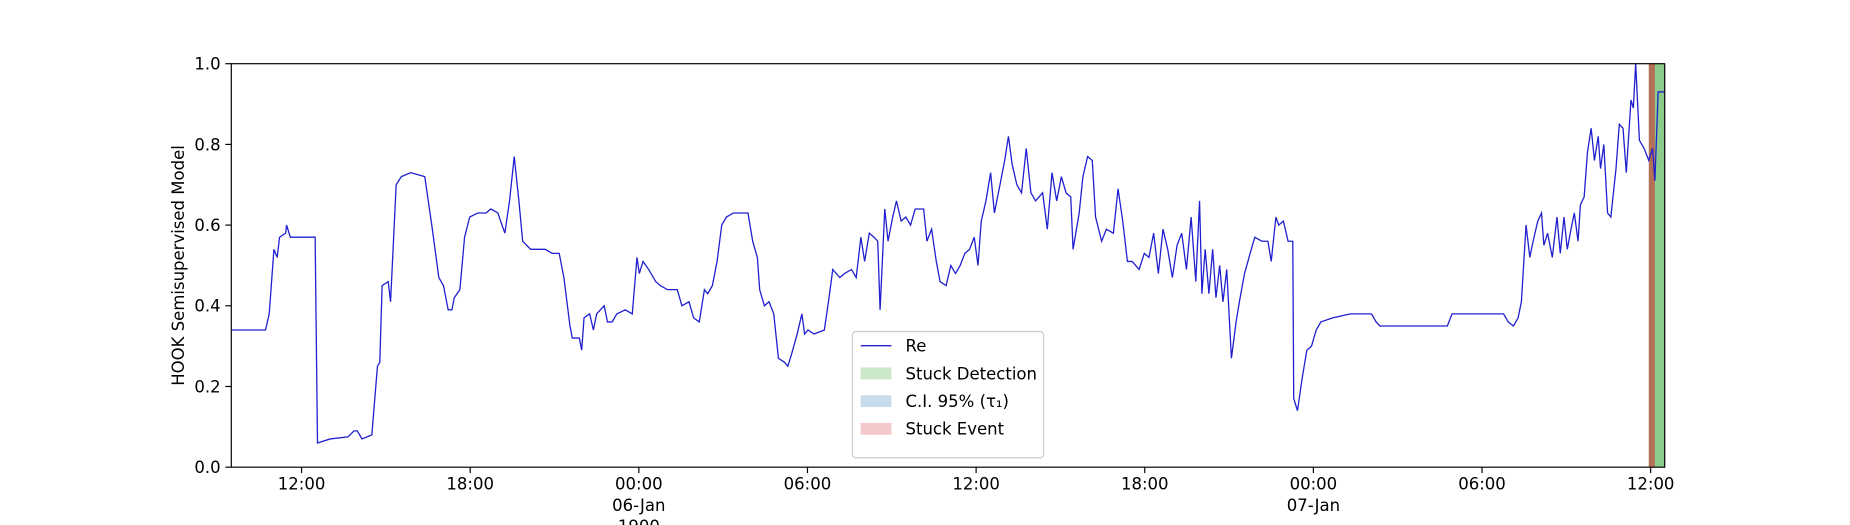 This screenshot has height=525, width=1850. Describe the element at coordinates (207, 467) in the screenshot. I see `y-tick-label: 0.0` at that location.